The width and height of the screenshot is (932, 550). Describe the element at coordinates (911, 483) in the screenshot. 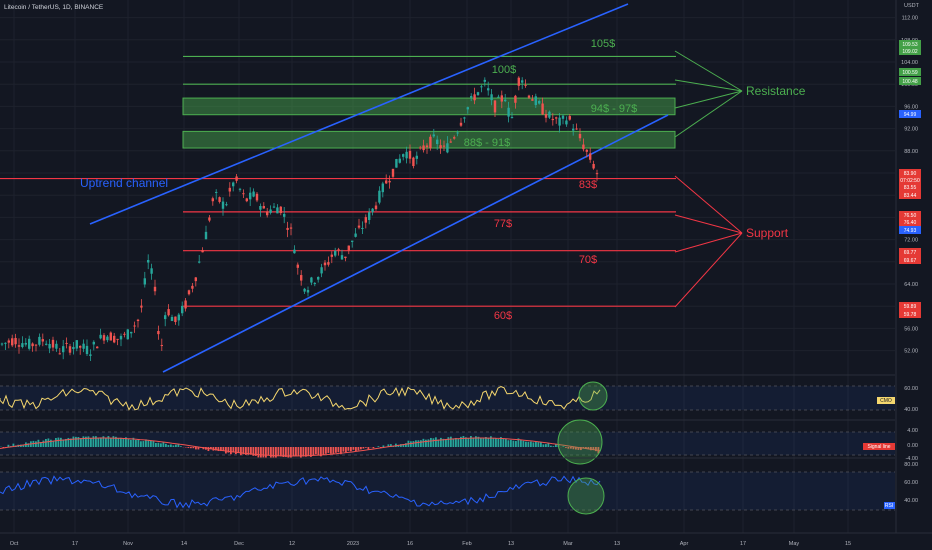

I see `pane-tick-label: 60.00` at that location.